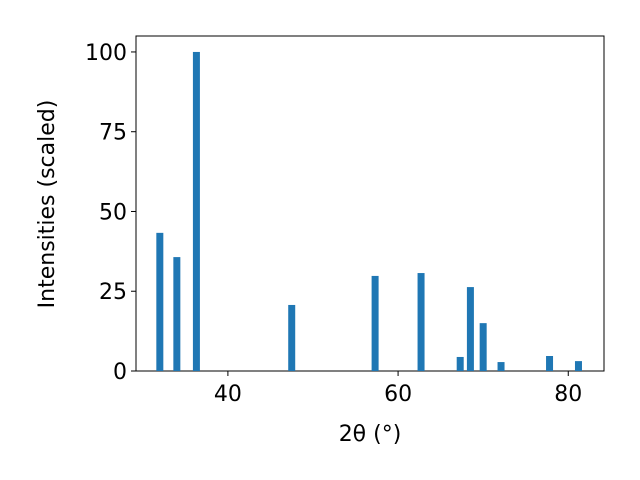 This screenshot has width=640, height=480. Describe the element at coordinates (113, 212) in the screenshot. I see `y-tick-label: 50` at that location.